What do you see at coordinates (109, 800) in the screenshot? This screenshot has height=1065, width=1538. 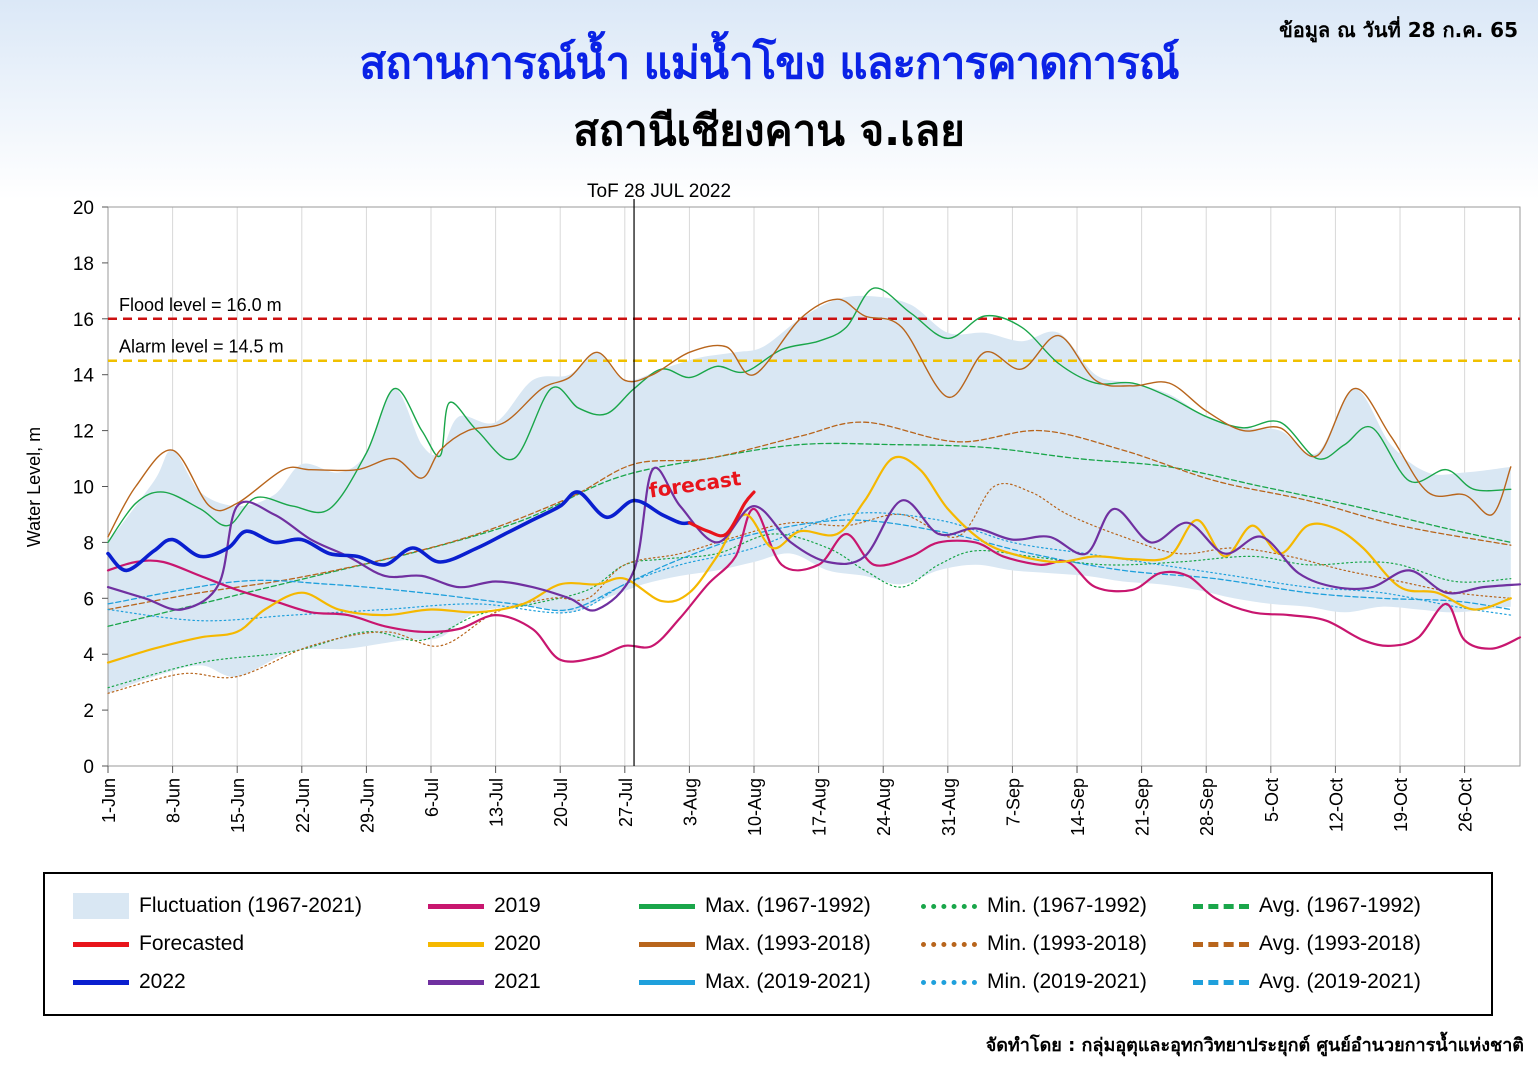 I see `x-tick-label: 1-Jun` at bounding box center [109, 800].